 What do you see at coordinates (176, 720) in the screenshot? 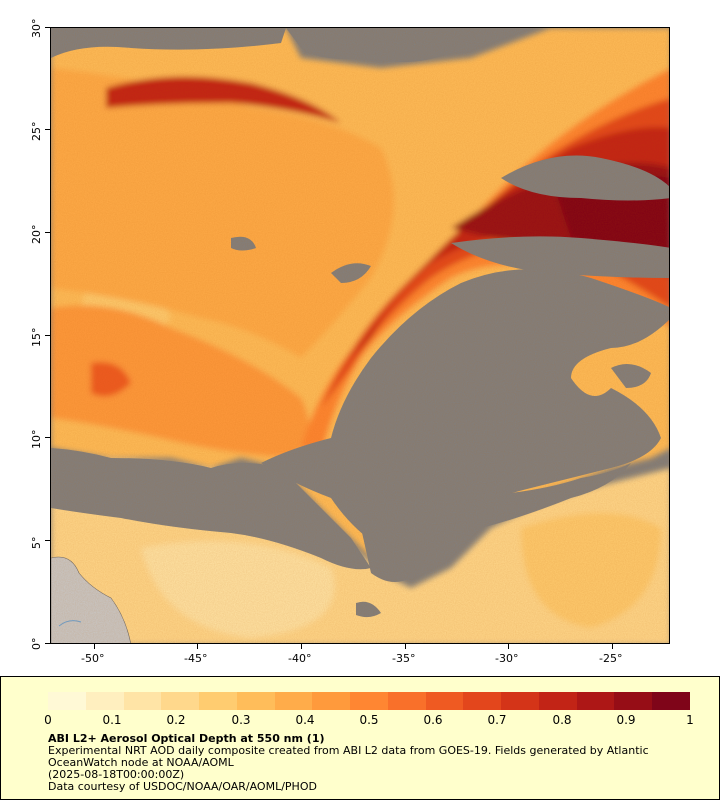
I see `colorbar-tick-label: 0.2` at bounding box center [176, 720].